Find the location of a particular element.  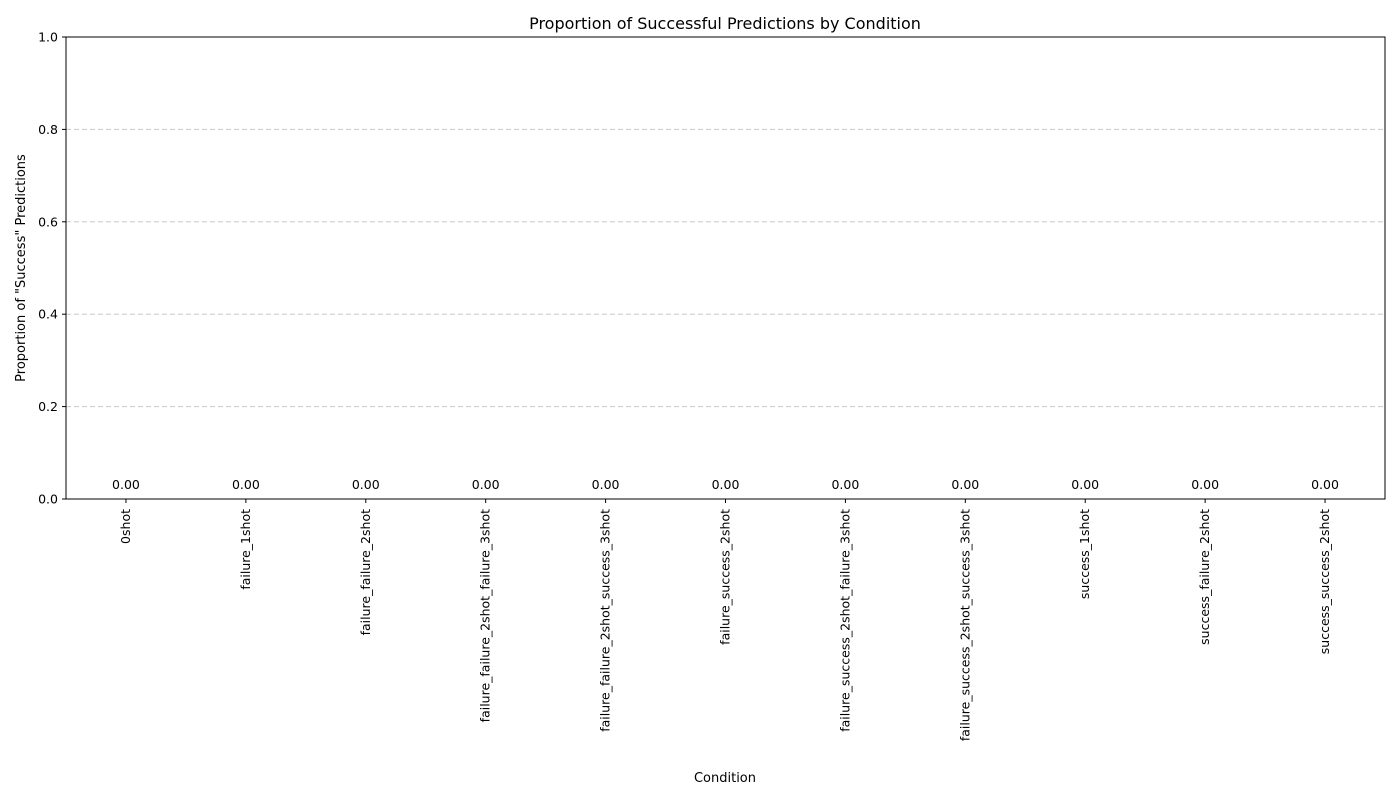

data-label-0: 0.00 is located at coordinates (126, 484).